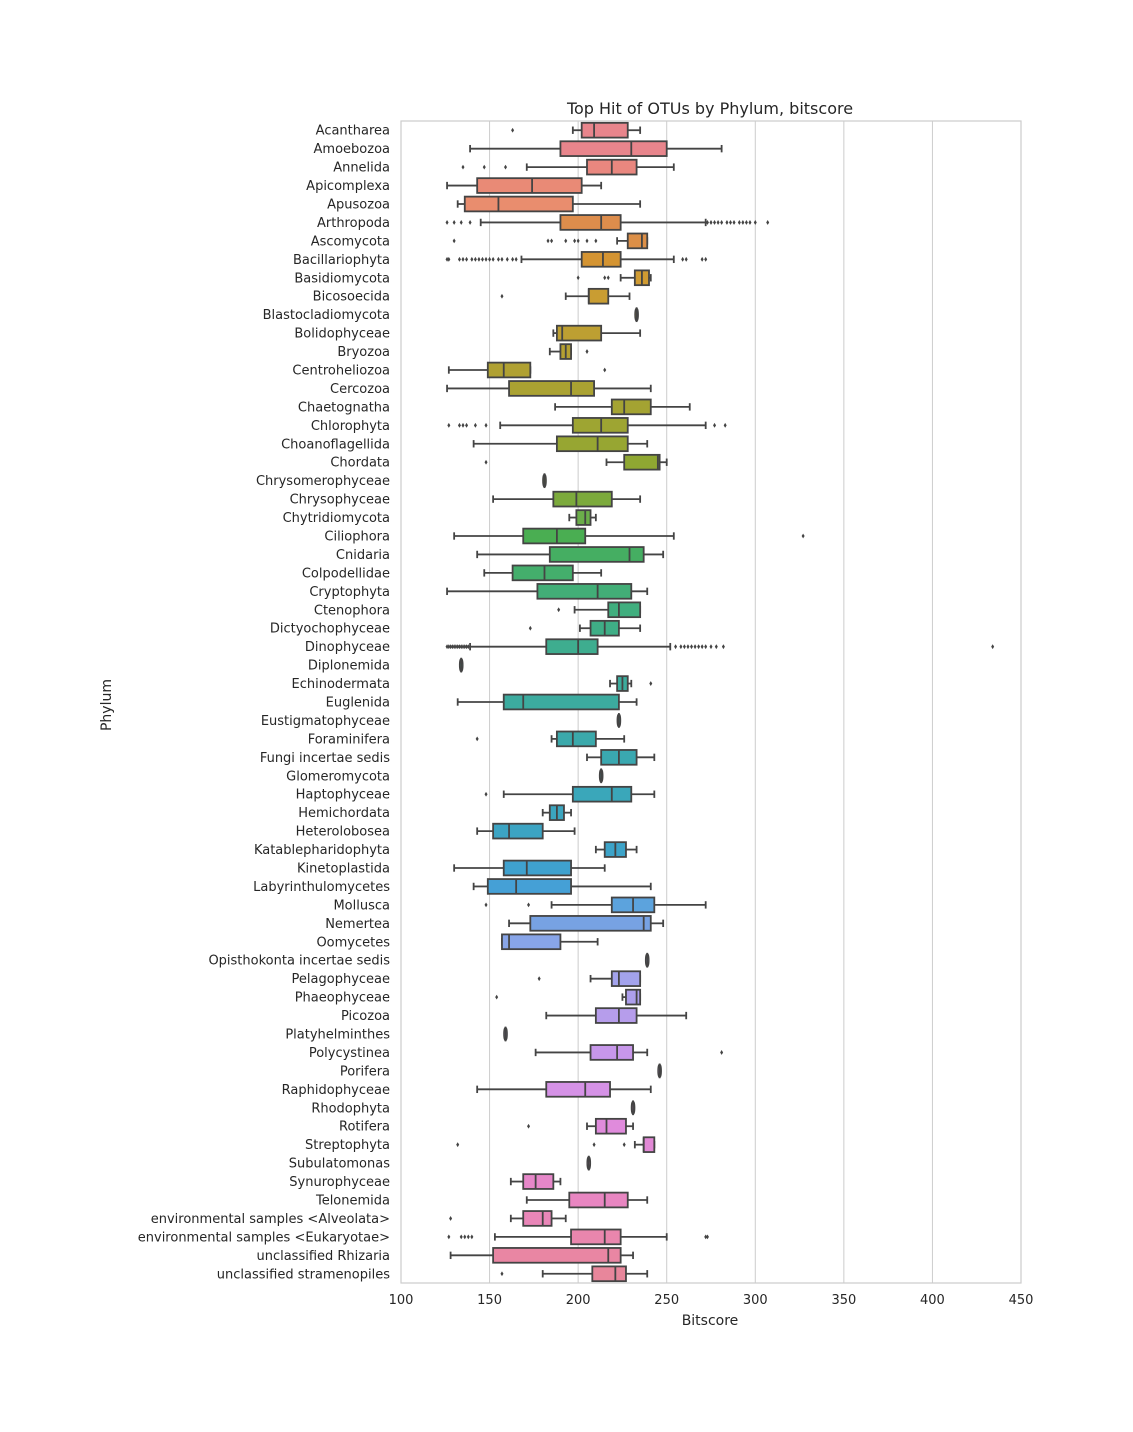 This screenshot has width=1133, height=1432. I want to click on chart-title: Top Hit of OTUs by Phylum, bitscore, so click(709, 108).